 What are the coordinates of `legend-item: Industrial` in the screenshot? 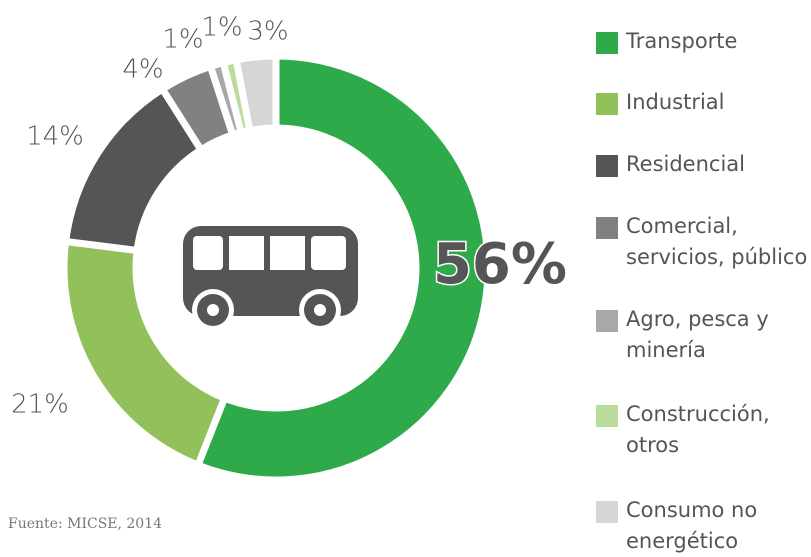 It's located at (703, 104).